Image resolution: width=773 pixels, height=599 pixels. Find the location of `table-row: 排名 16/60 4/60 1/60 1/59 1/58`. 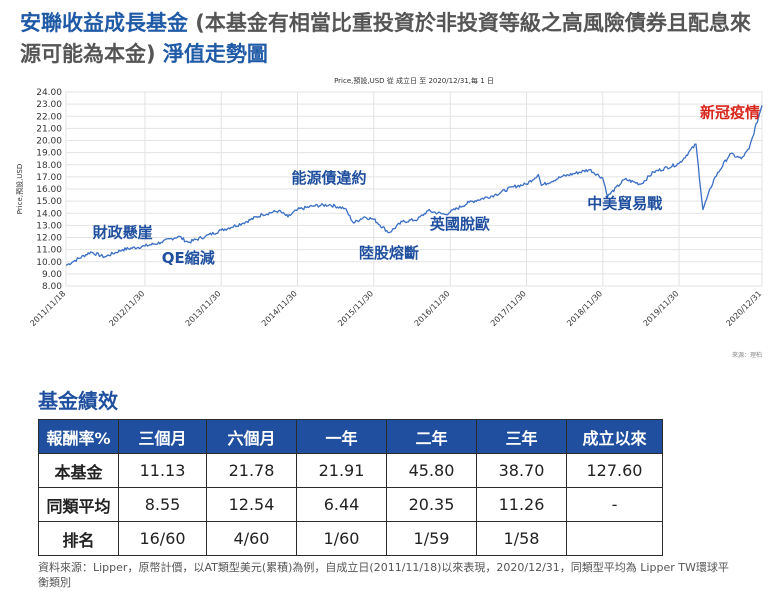

table-row: 排名 16/60 4/60 1/60 1/59 1/58 is located at coordinates (350, 538).